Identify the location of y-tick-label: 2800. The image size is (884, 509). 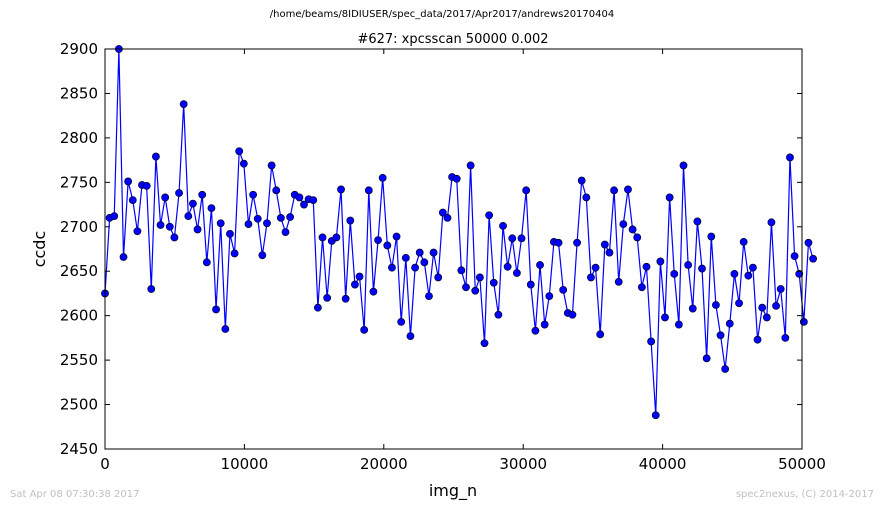
(79, 138).